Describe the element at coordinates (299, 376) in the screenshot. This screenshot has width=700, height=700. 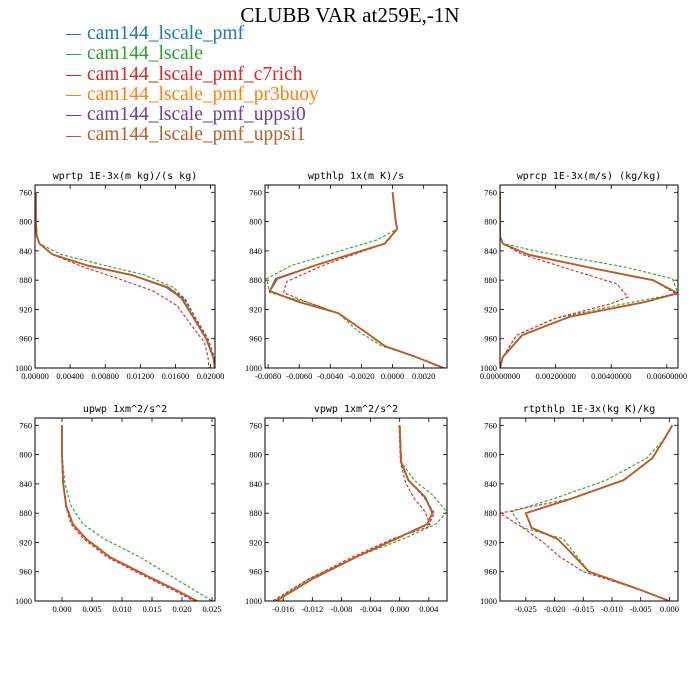
I see `x-tick-label: -0.0060` at that location.